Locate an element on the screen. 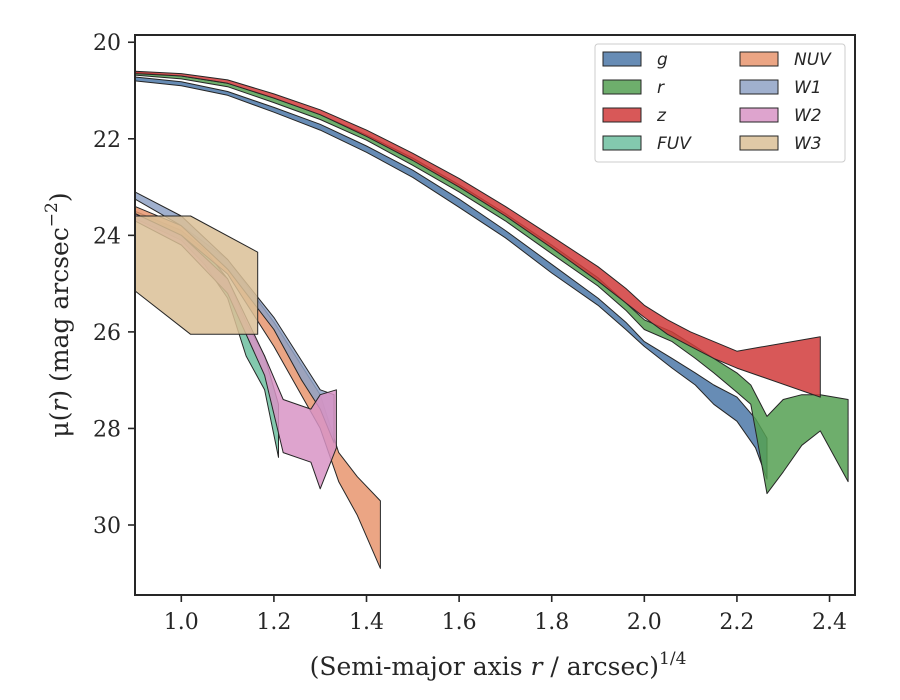  x-tick-label: 1.4 is located at coordinates (366, 622).